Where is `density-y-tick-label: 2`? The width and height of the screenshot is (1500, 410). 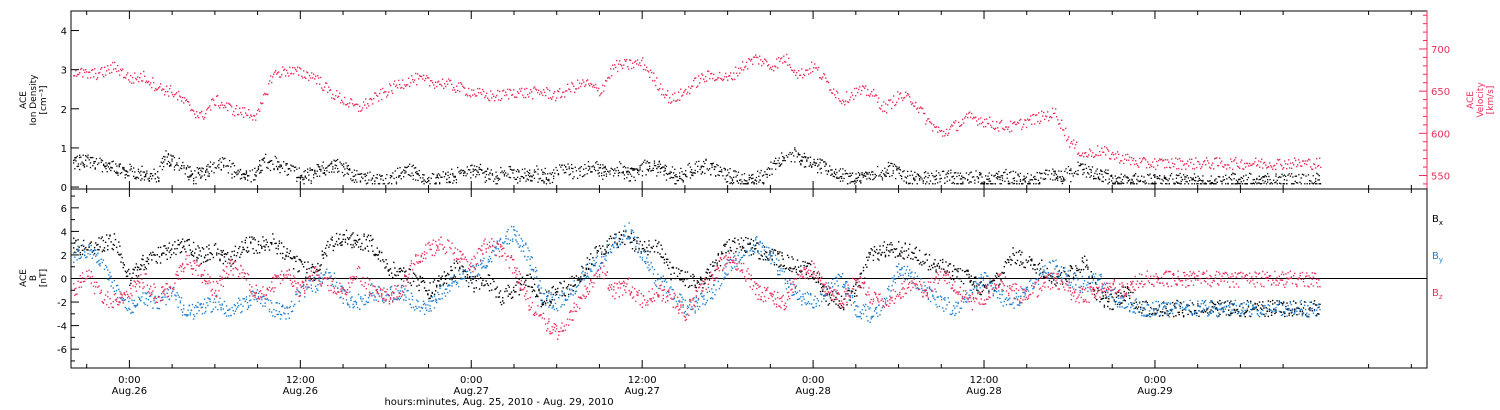 density-y-tick-label: 2 is located at coordinates (64, 110).